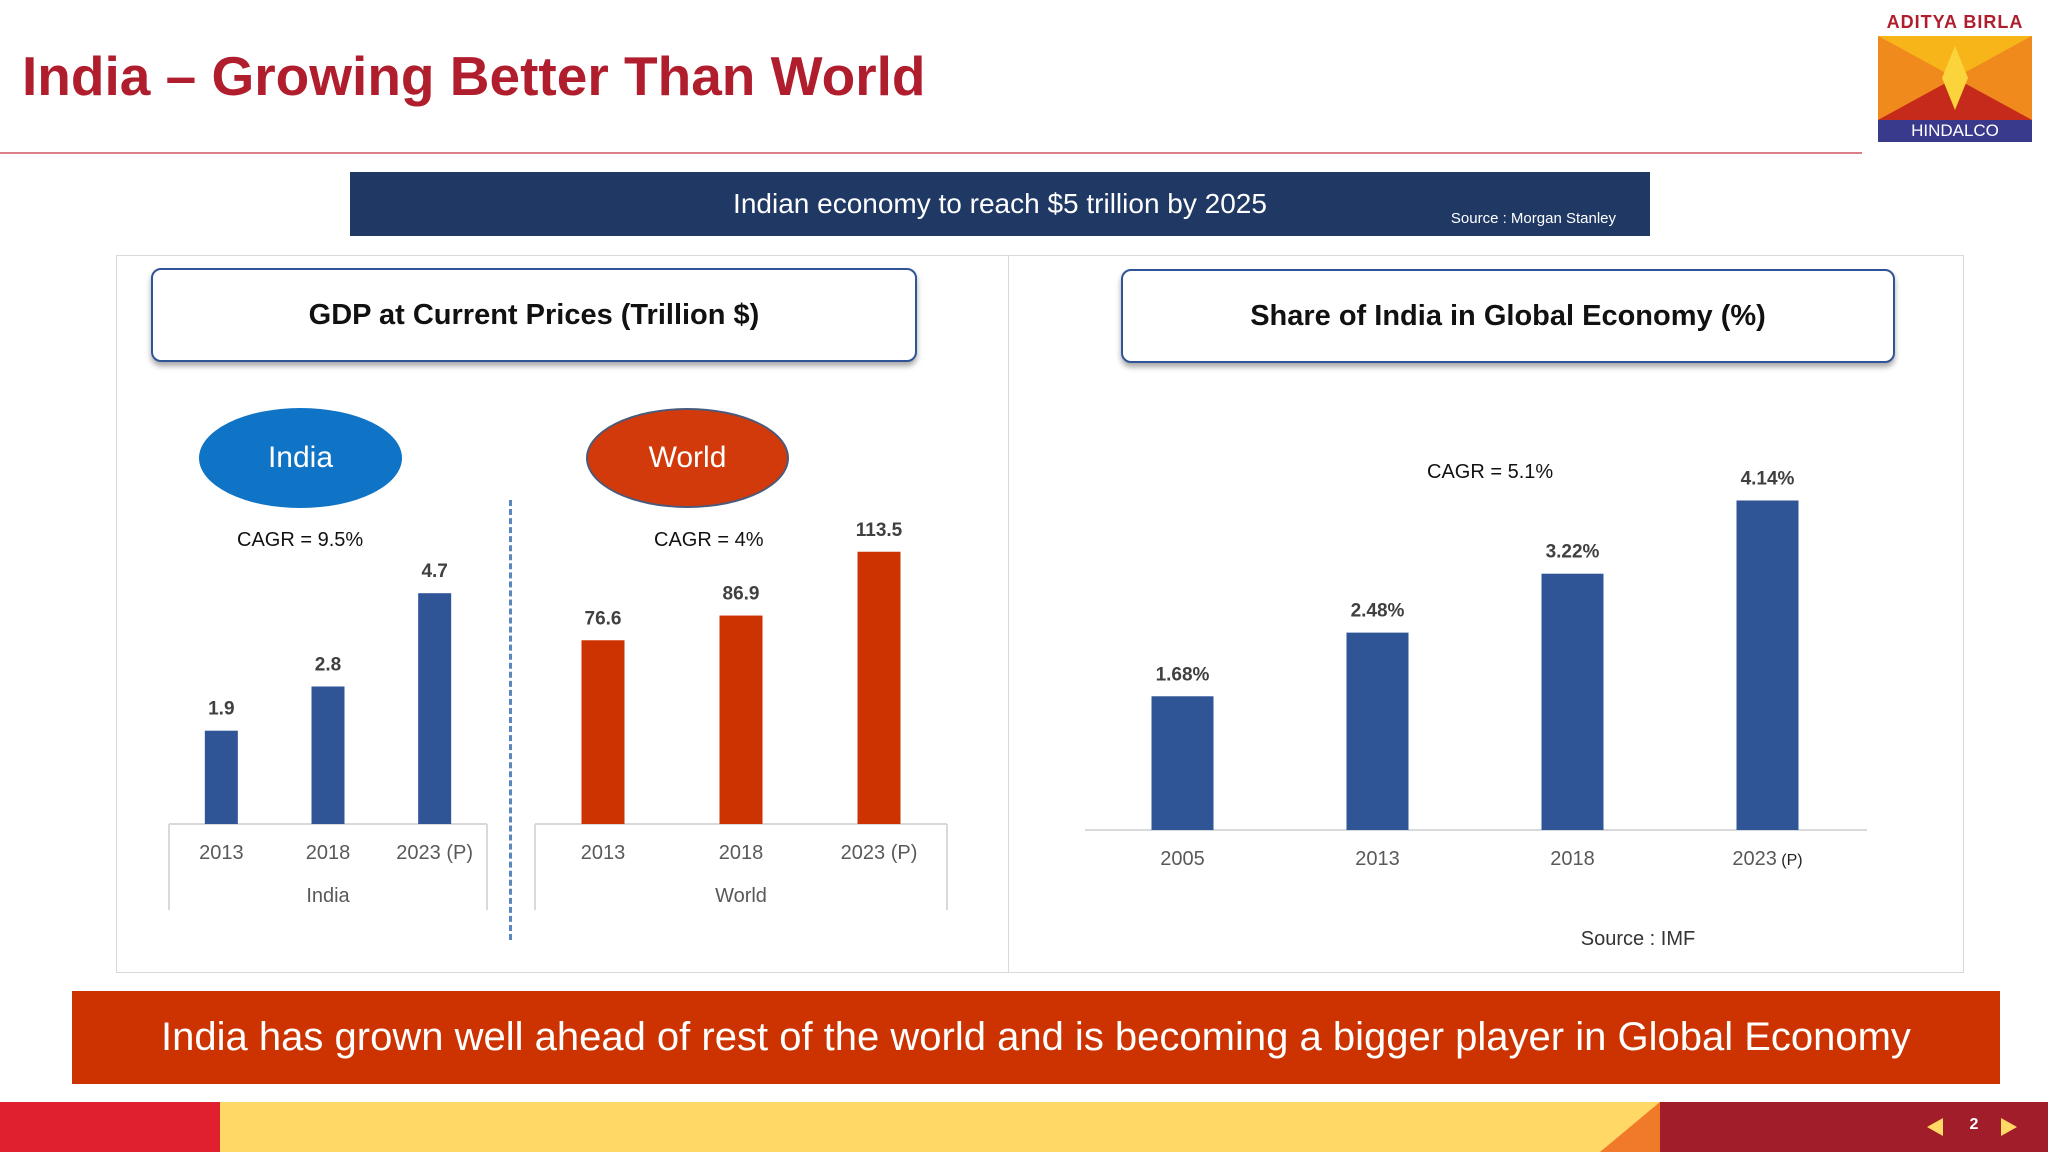 This screenshot has width=2048, height=1152. Describe the element at coordinates (1182, 859) in the screenshot. I see `share-tick-label: 2005` at that location.